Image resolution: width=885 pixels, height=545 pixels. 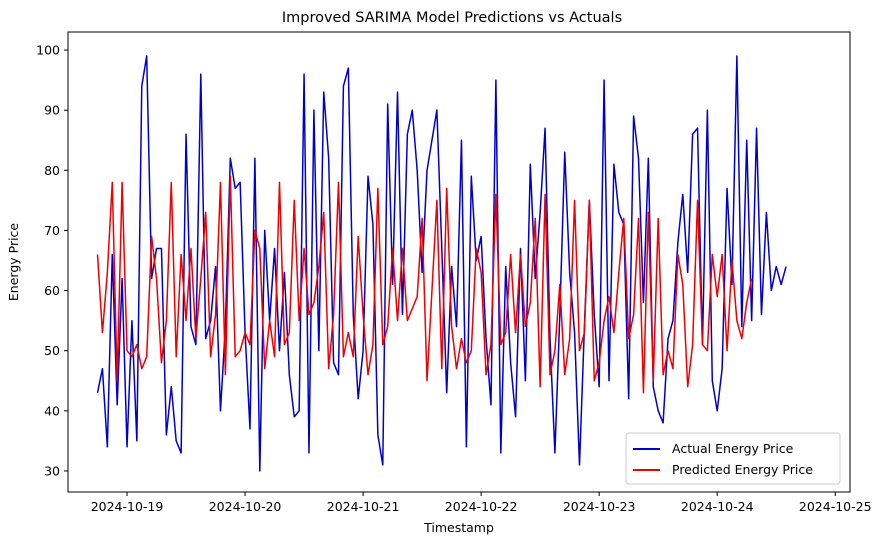 I want to click on legend-label-predicted: Predicted Energy Price, so click(x=742, y=469).